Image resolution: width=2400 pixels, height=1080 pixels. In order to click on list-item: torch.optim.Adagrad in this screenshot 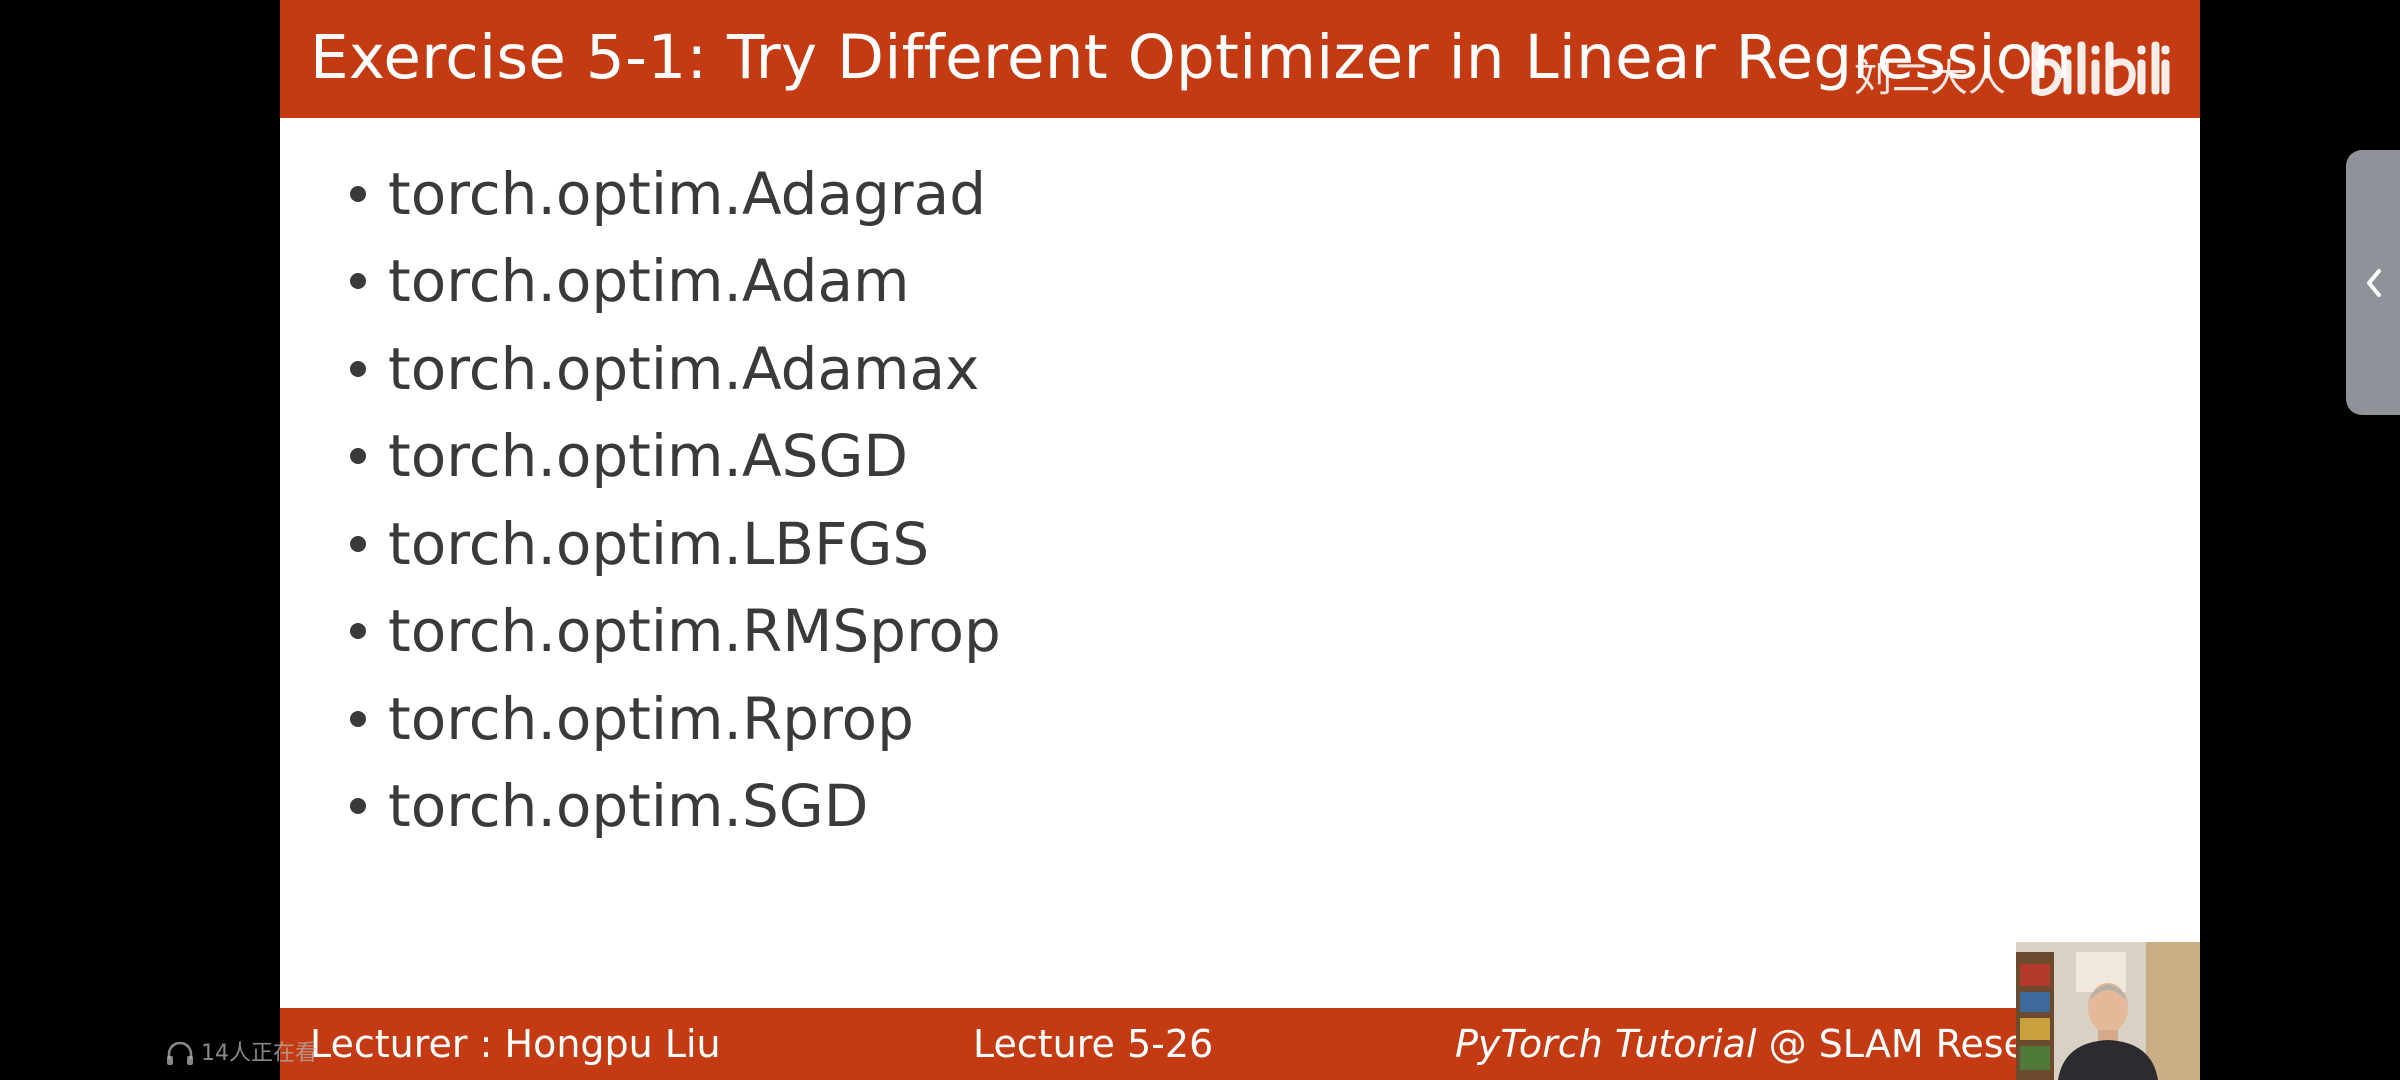, I will do `click(675, 194)`.